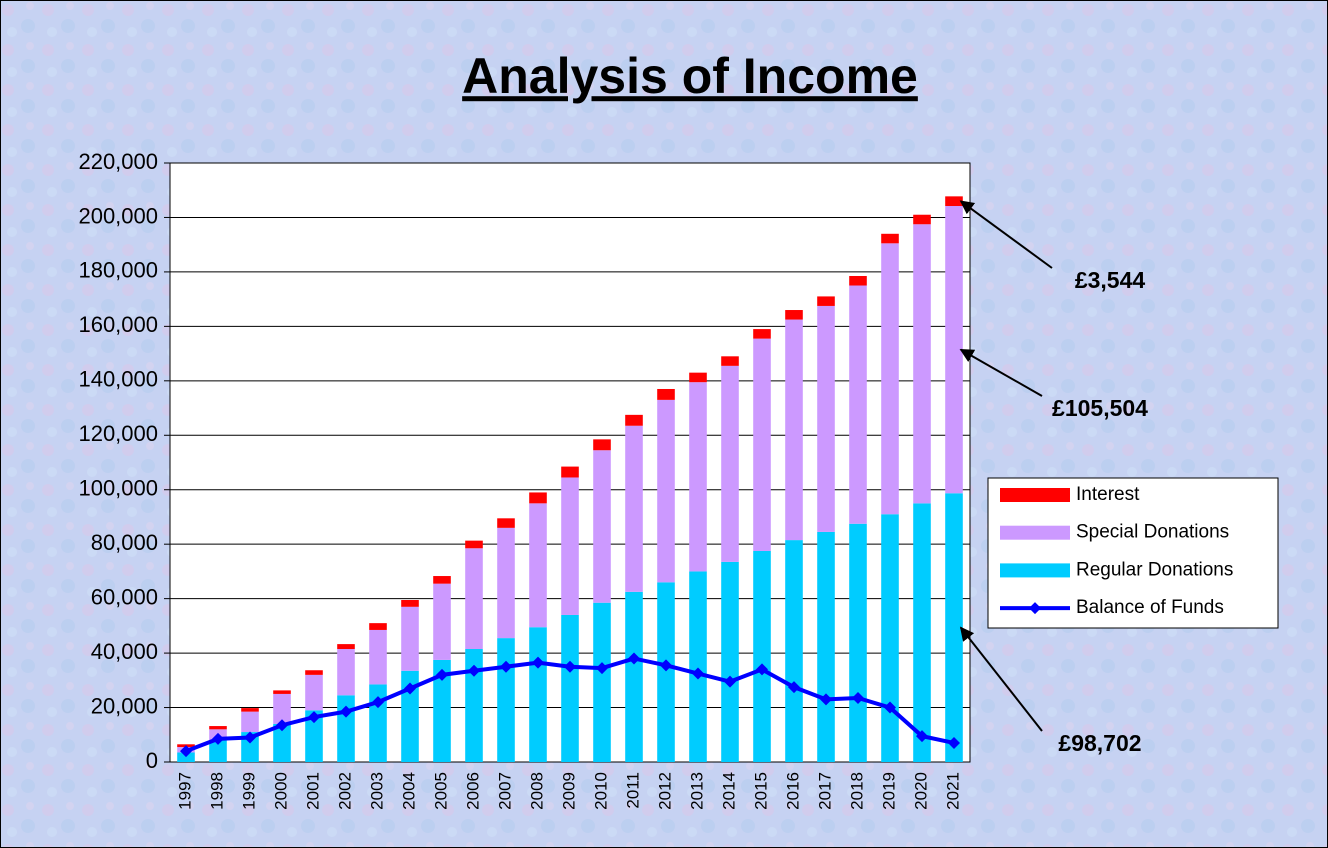 The width and height of the screenshot is (1328, 848). What do you see at coordinates (952, 791) in the screenshot?
I see `x-tick-label: 2021` at bounding box center [952, 791].